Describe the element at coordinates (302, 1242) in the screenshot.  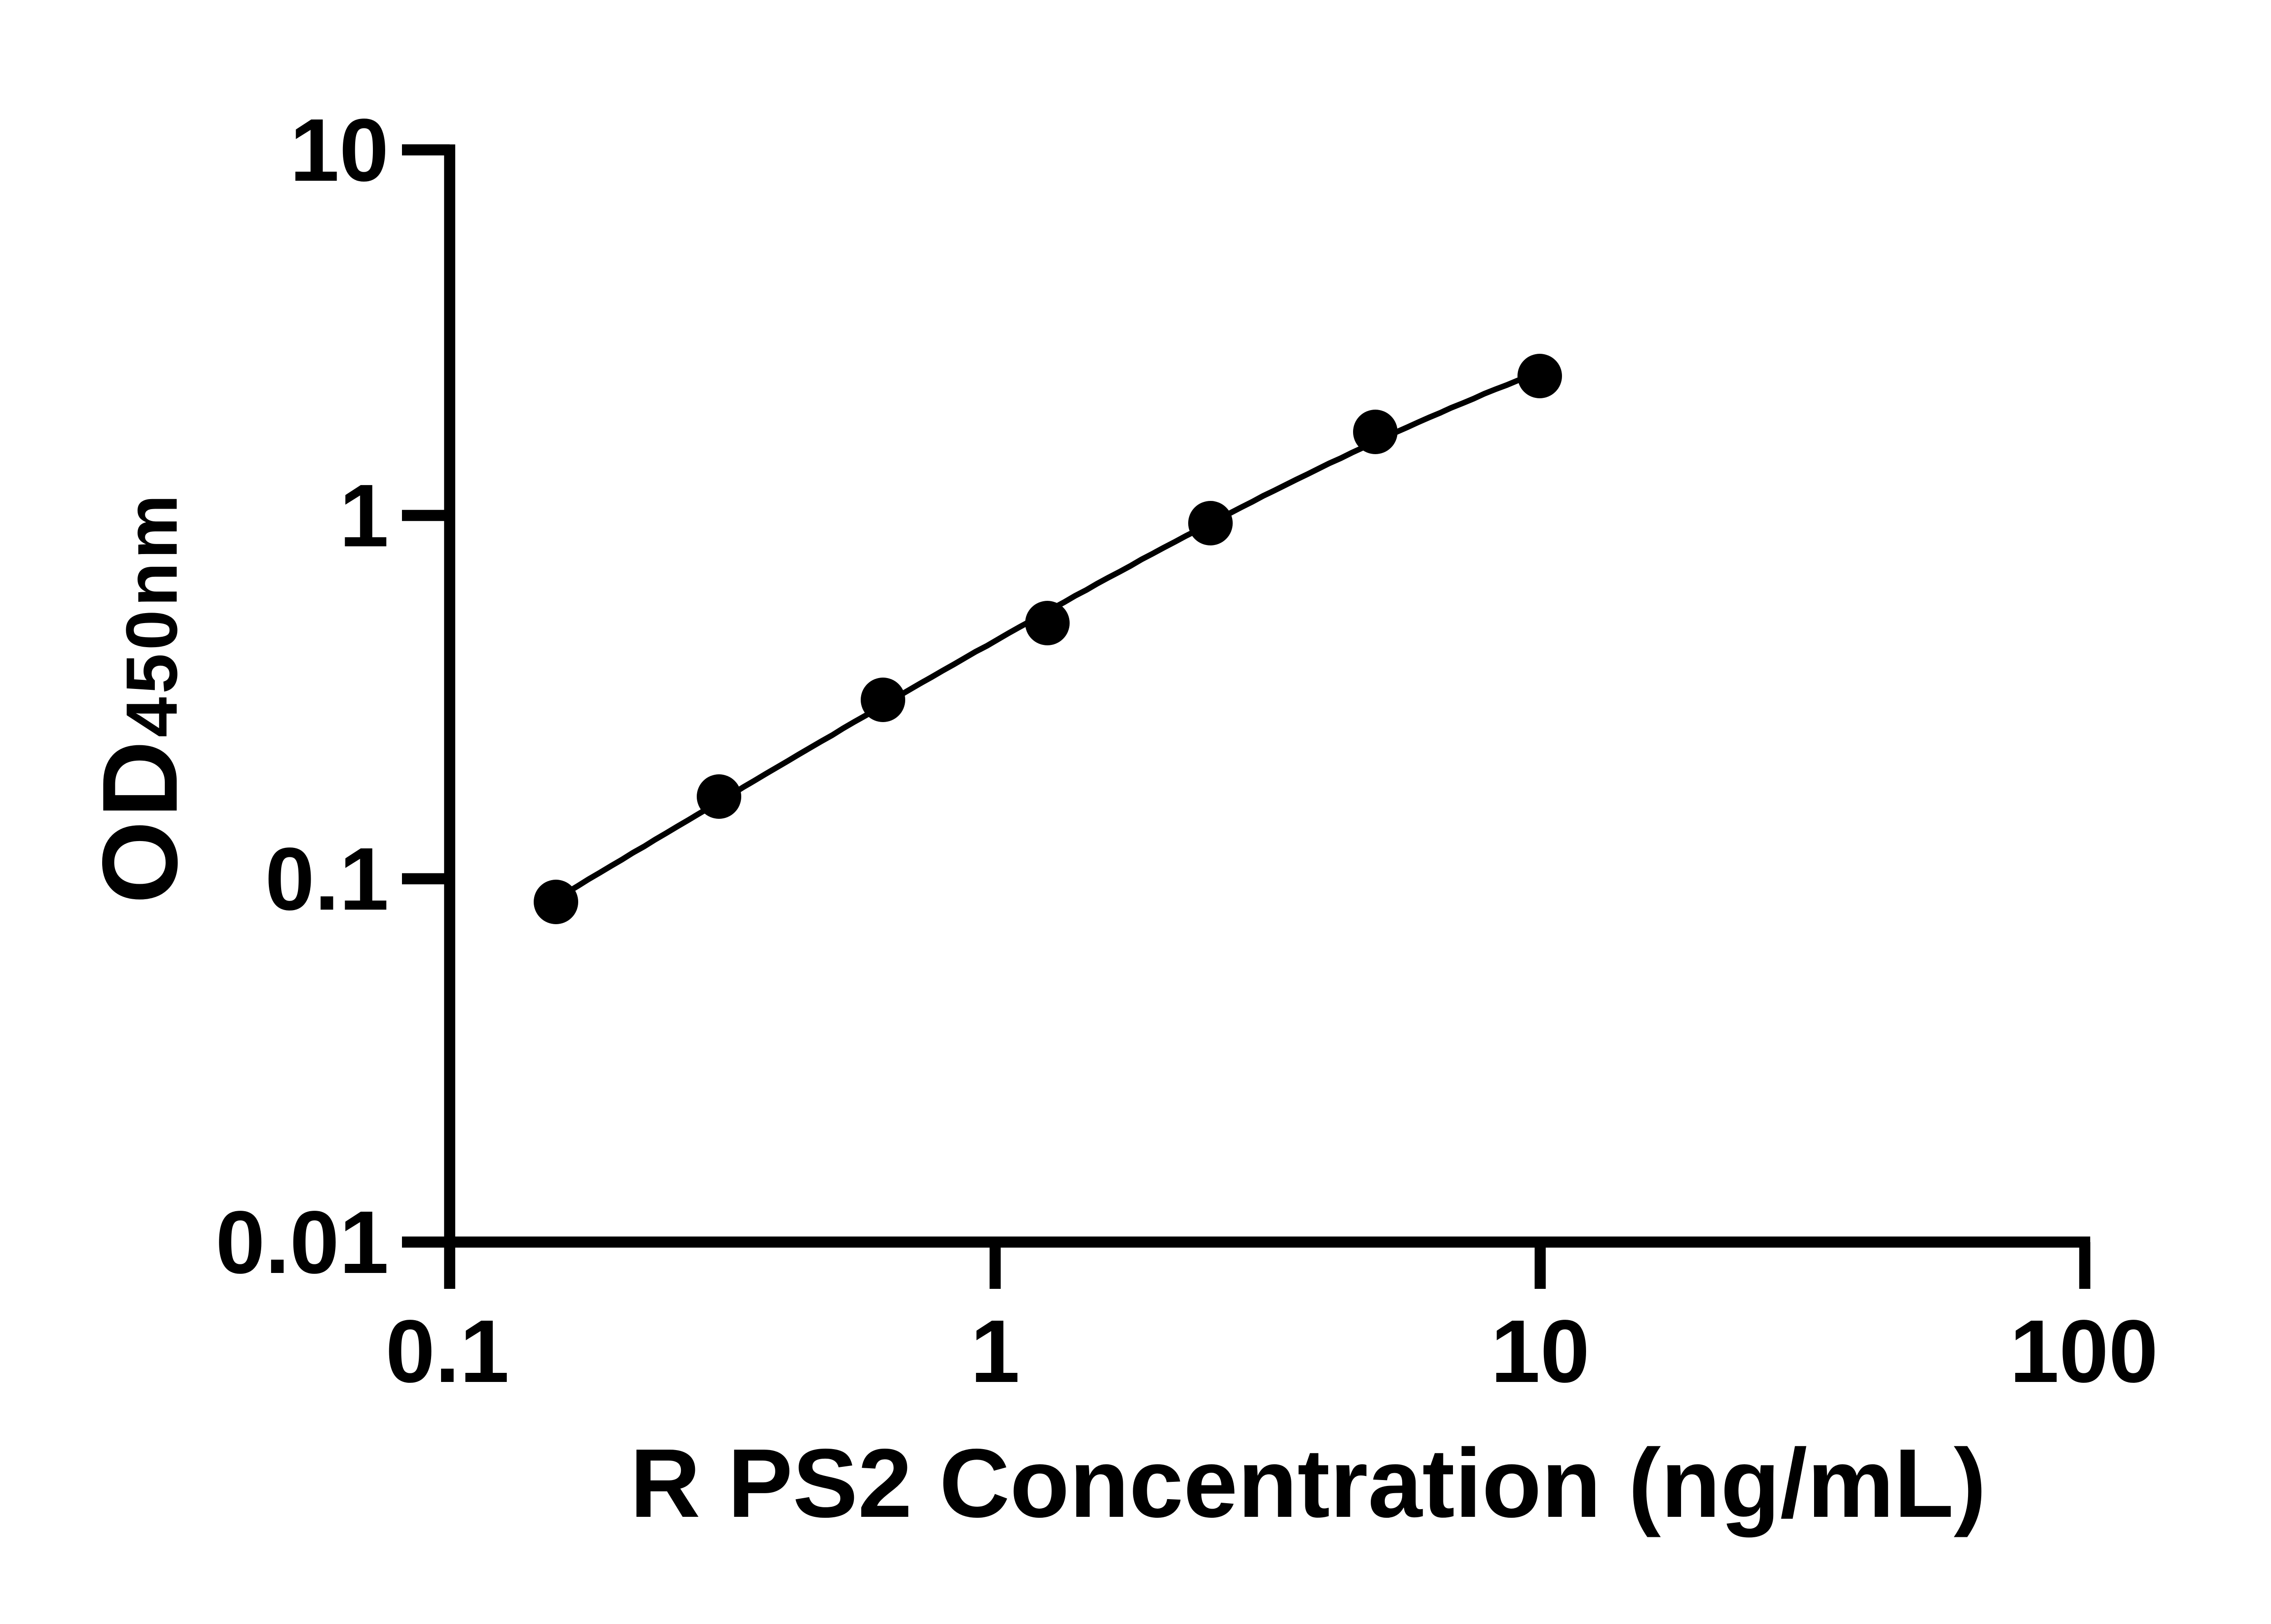
I see `svg-text: 0.01` at that location.